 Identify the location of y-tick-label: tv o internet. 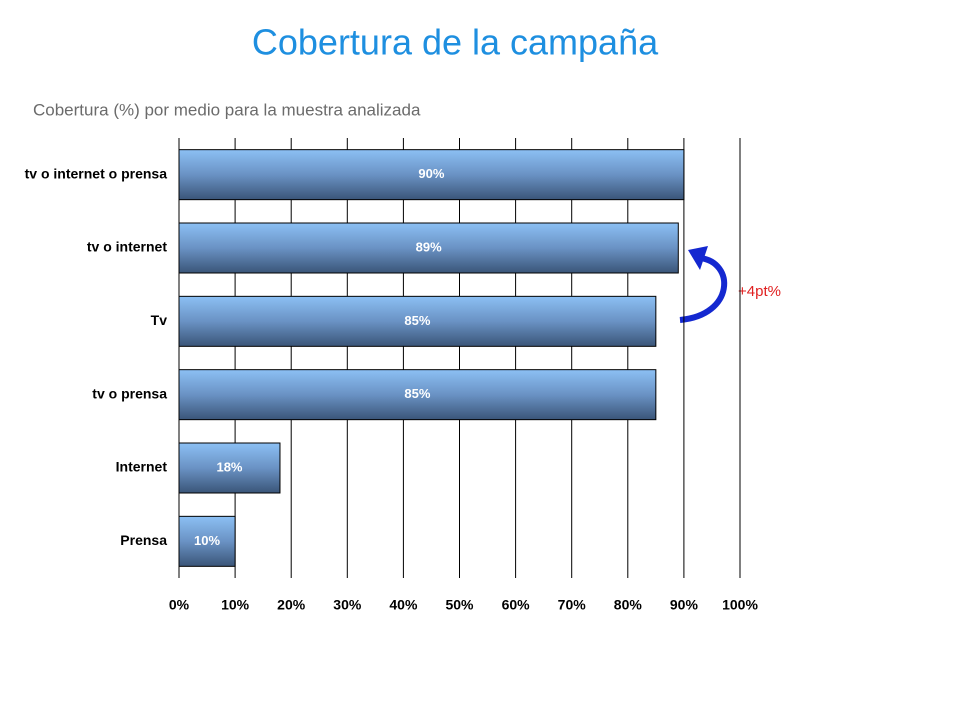
(127, 247).